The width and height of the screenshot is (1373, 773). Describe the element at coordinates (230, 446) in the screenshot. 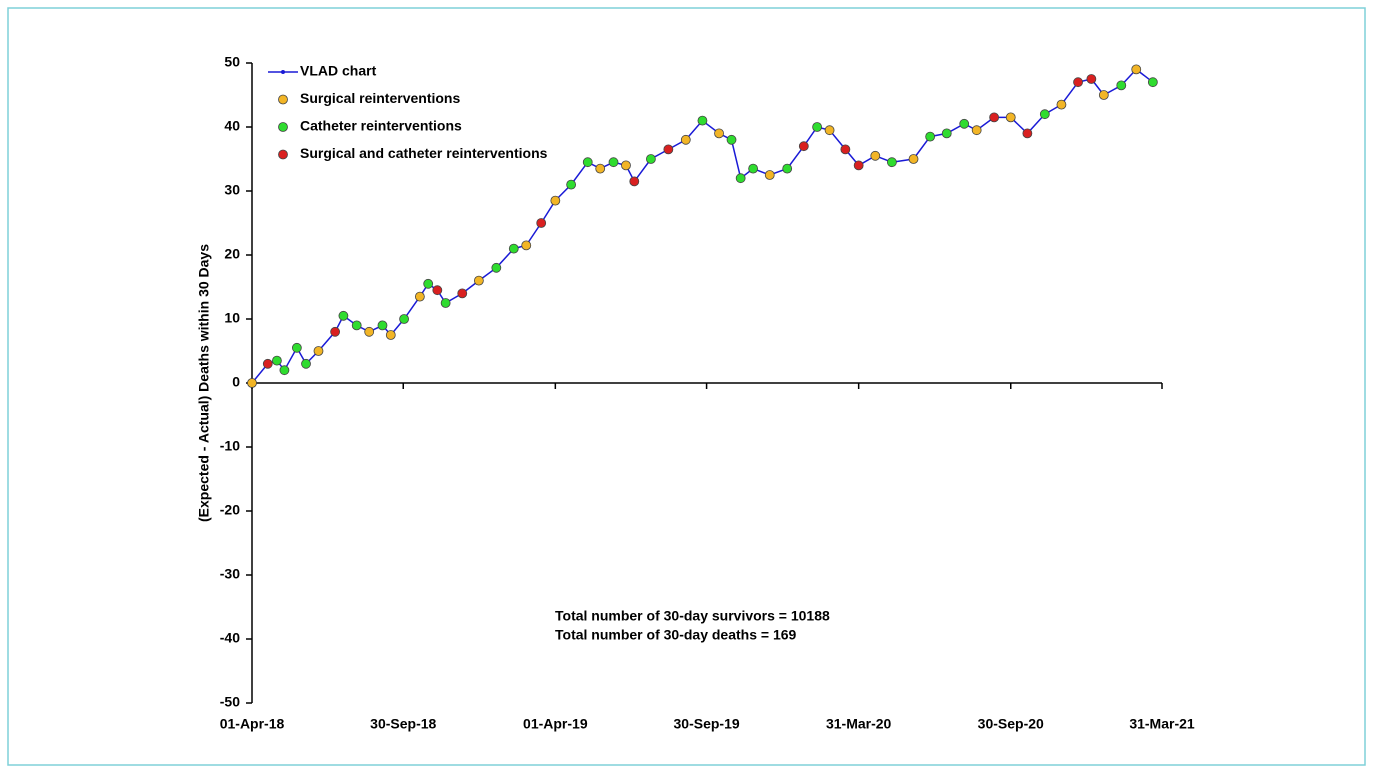

I see `y-tick-label: -10` at that location.